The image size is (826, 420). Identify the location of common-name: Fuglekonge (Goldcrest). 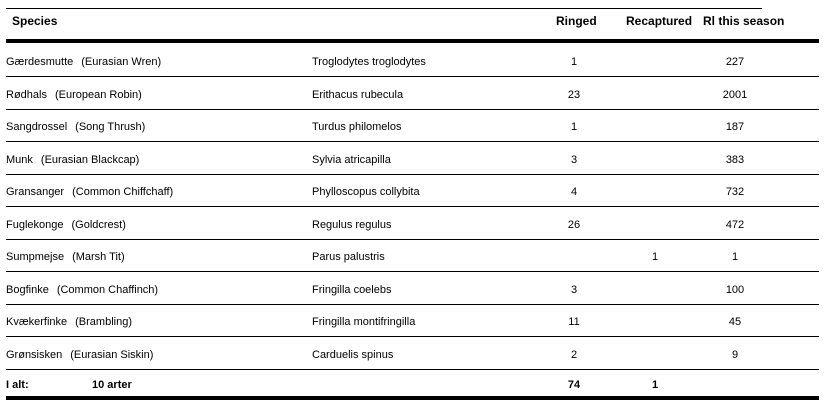
(66, 225).